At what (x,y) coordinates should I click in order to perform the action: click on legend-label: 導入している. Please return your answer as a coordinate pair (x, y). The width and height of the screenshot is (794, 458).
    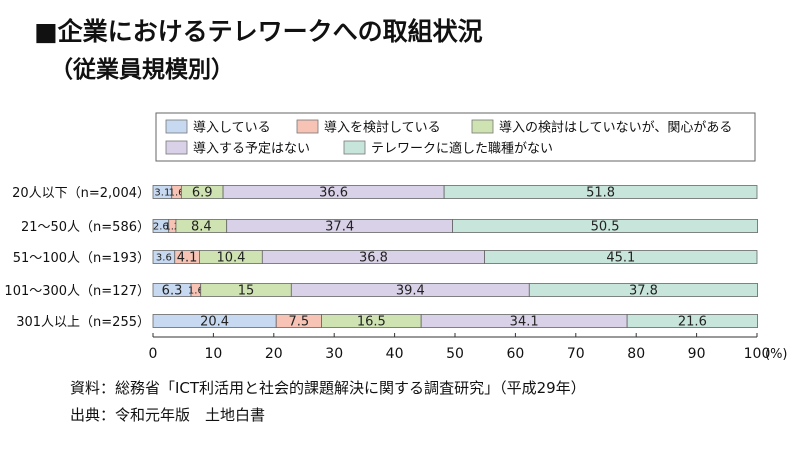
    Looking at the image, I should click on (232, 128).